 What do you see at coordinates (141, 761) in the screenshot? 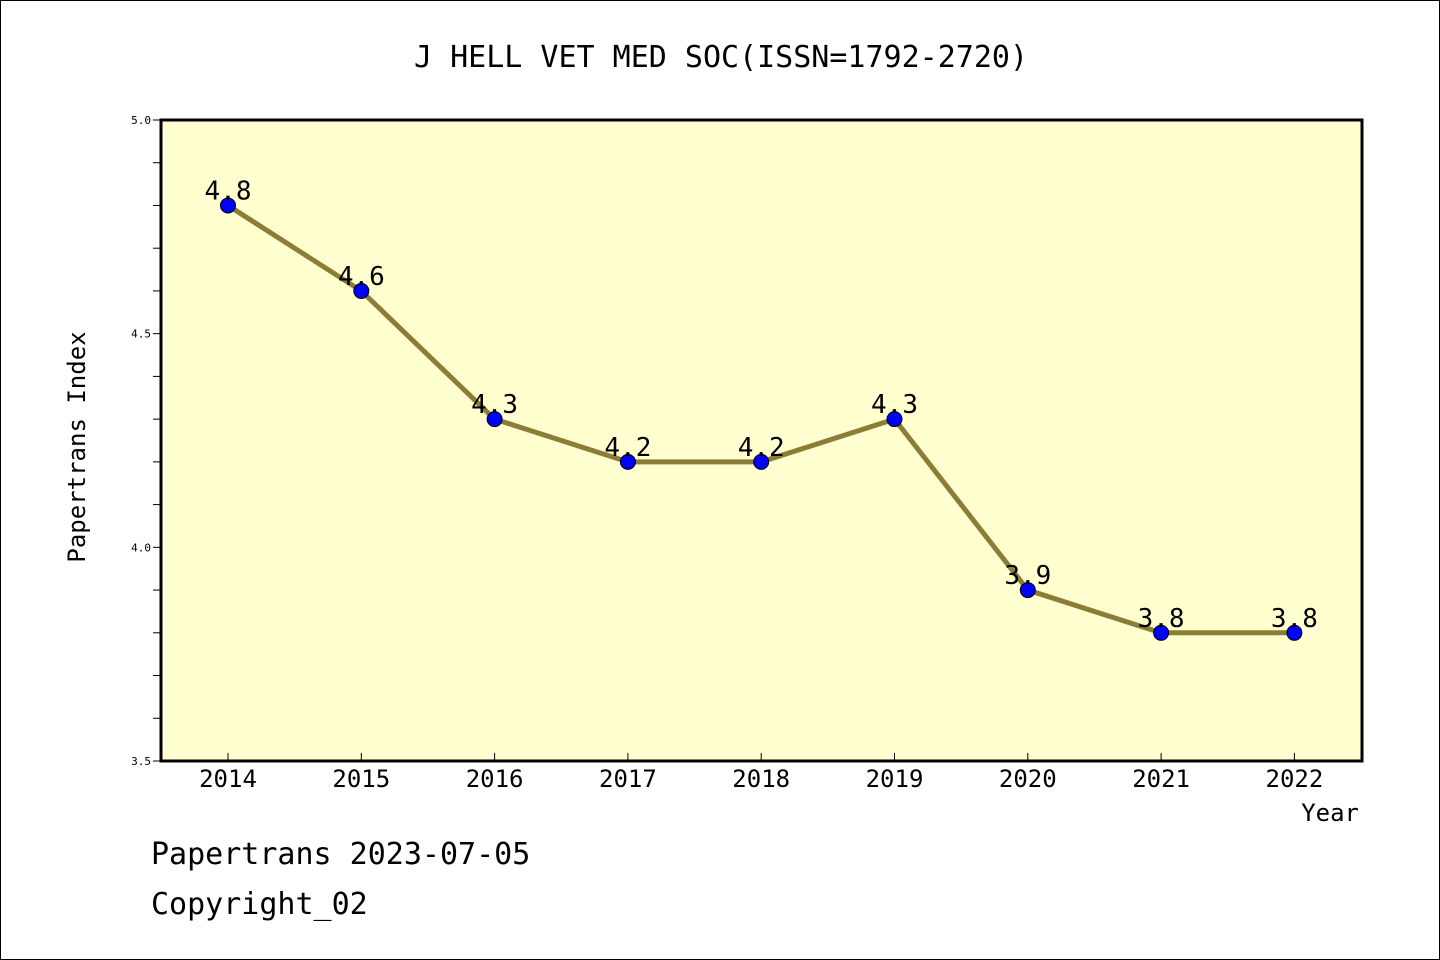
I see `y-tick-label: 3.5` at bounding box center [141, 761].